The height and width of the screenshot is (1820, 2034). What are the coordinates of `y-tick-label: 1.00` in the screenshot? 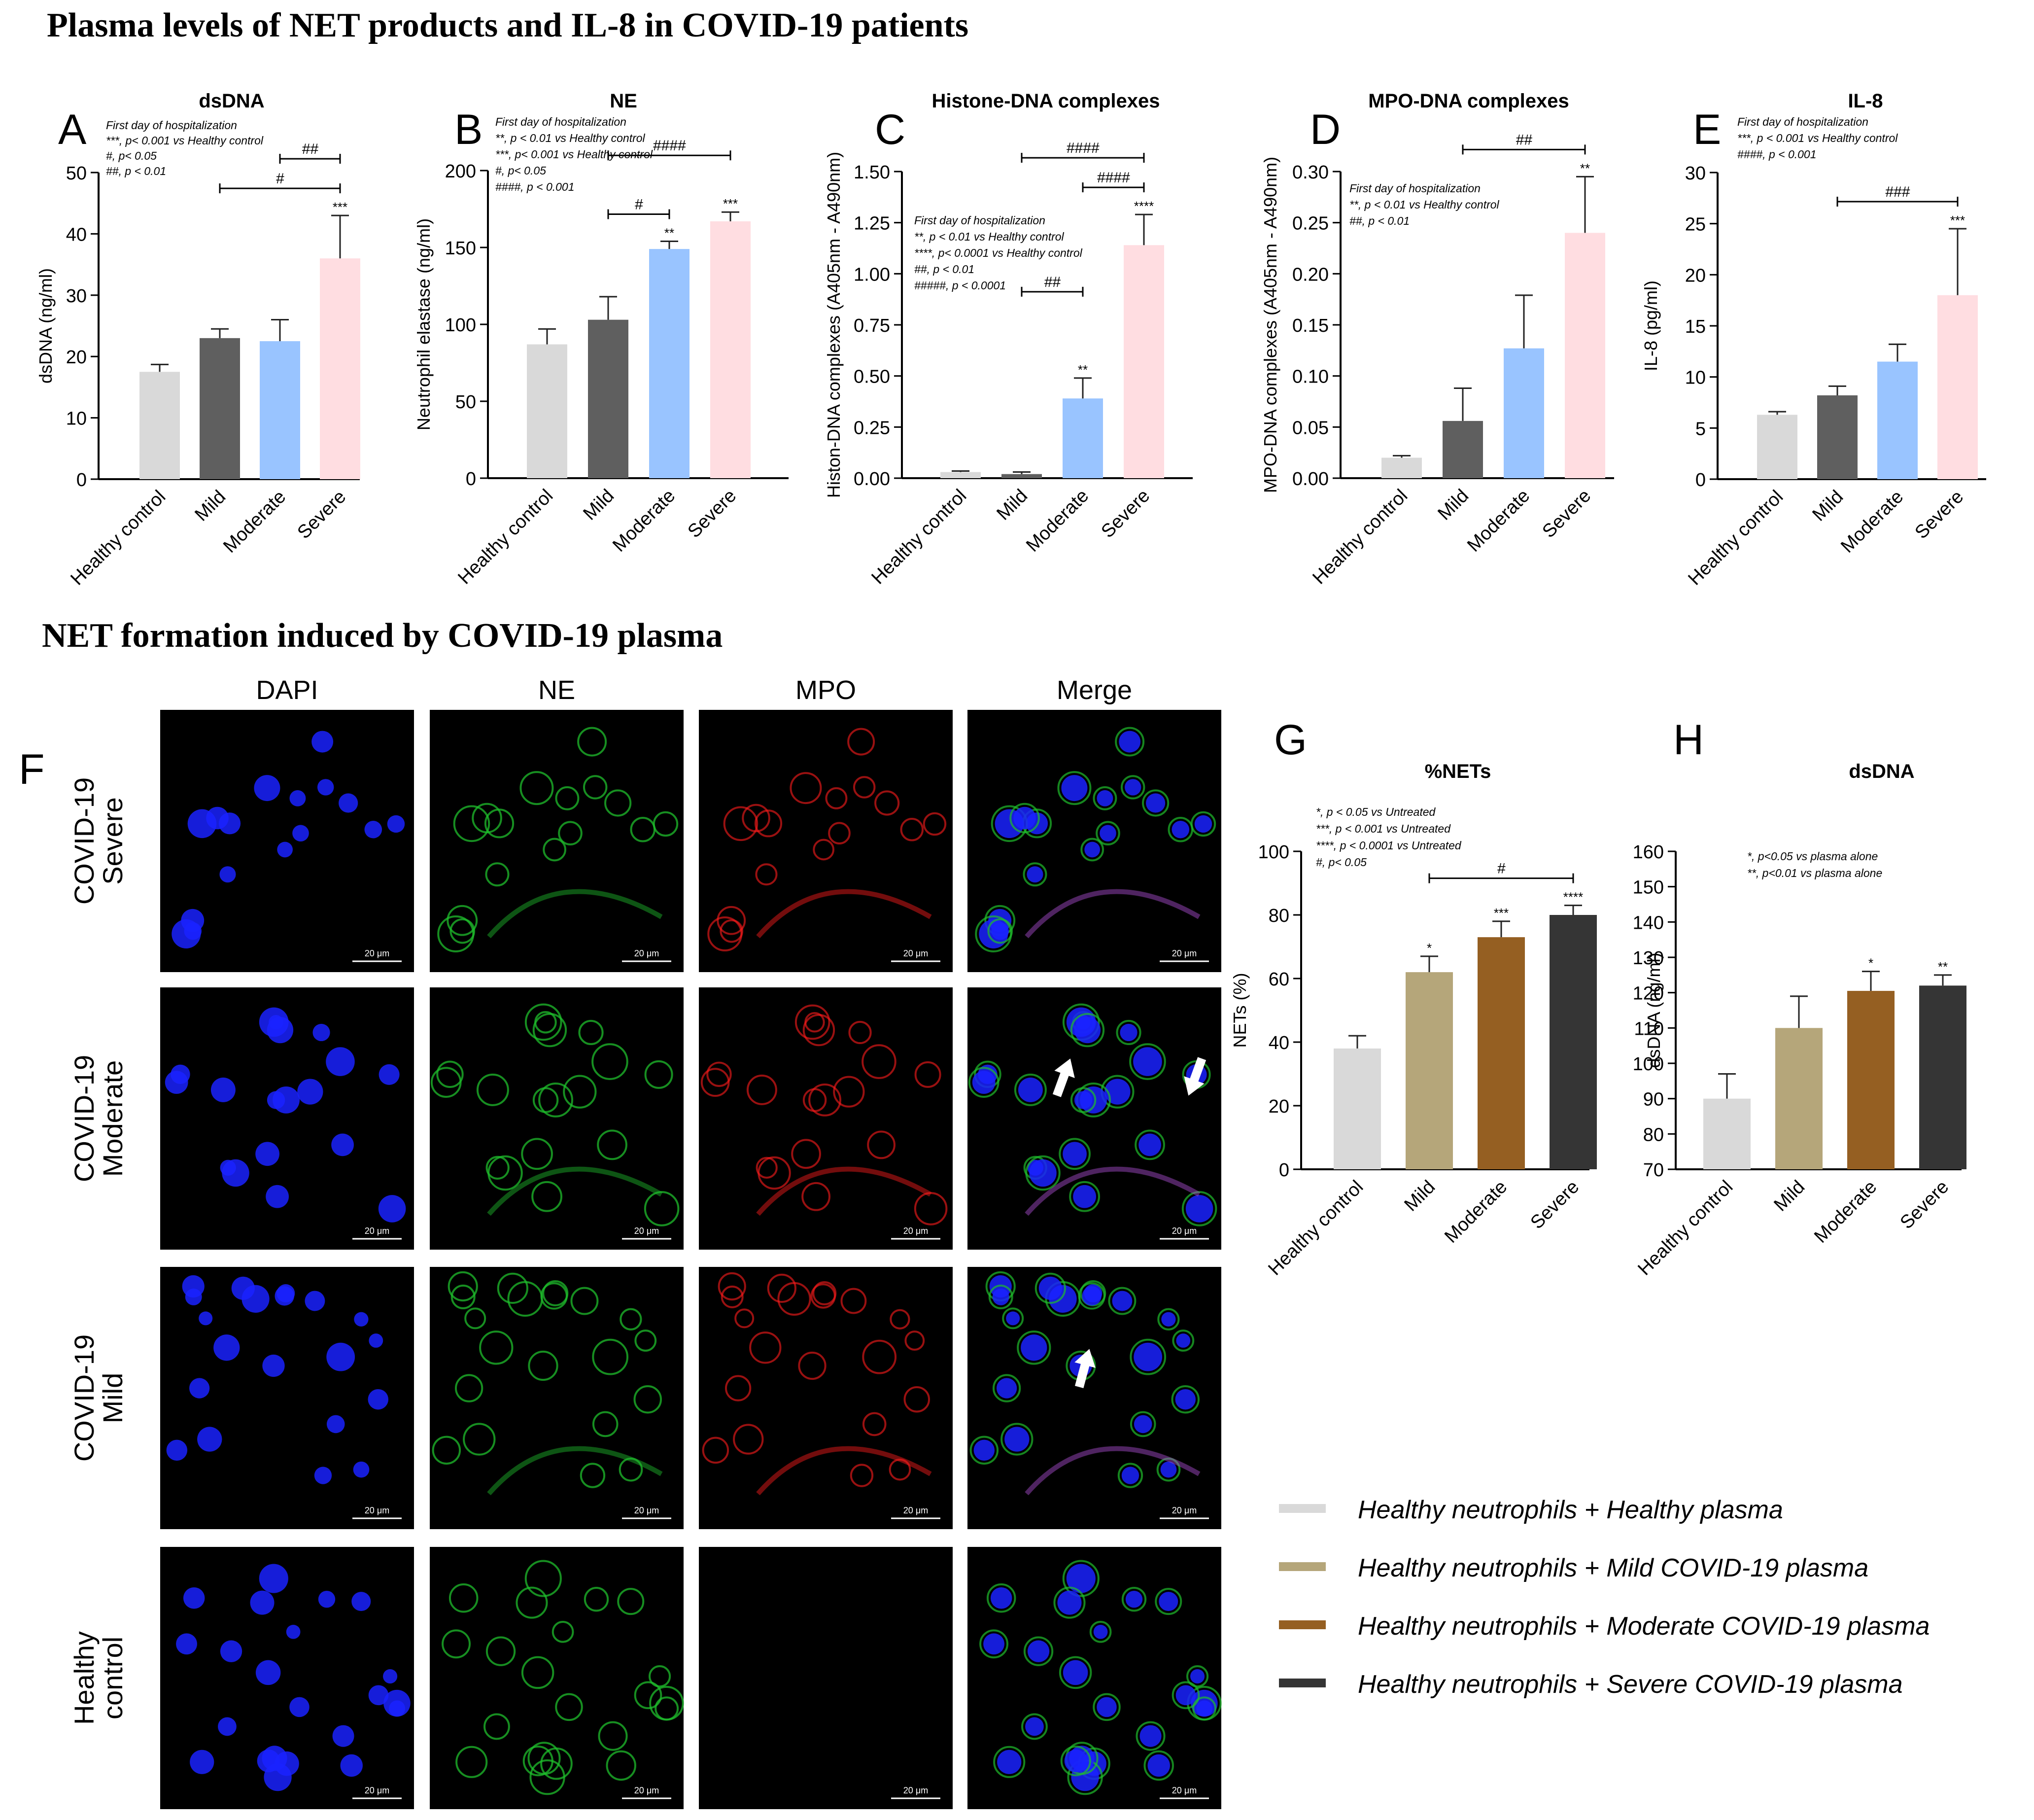 It's located at (872, 274).